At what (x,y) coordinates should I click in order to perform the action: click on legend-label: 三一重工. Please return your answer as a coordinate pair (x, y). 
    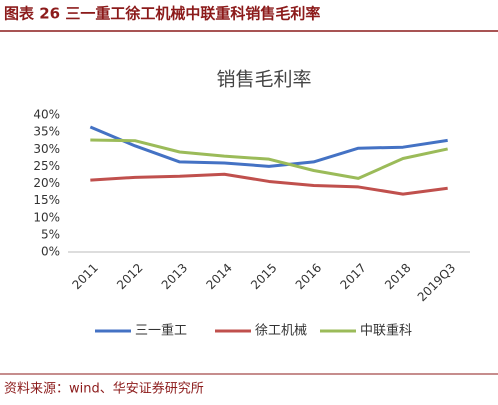
    Looking at the image, I should click on (161, 331).